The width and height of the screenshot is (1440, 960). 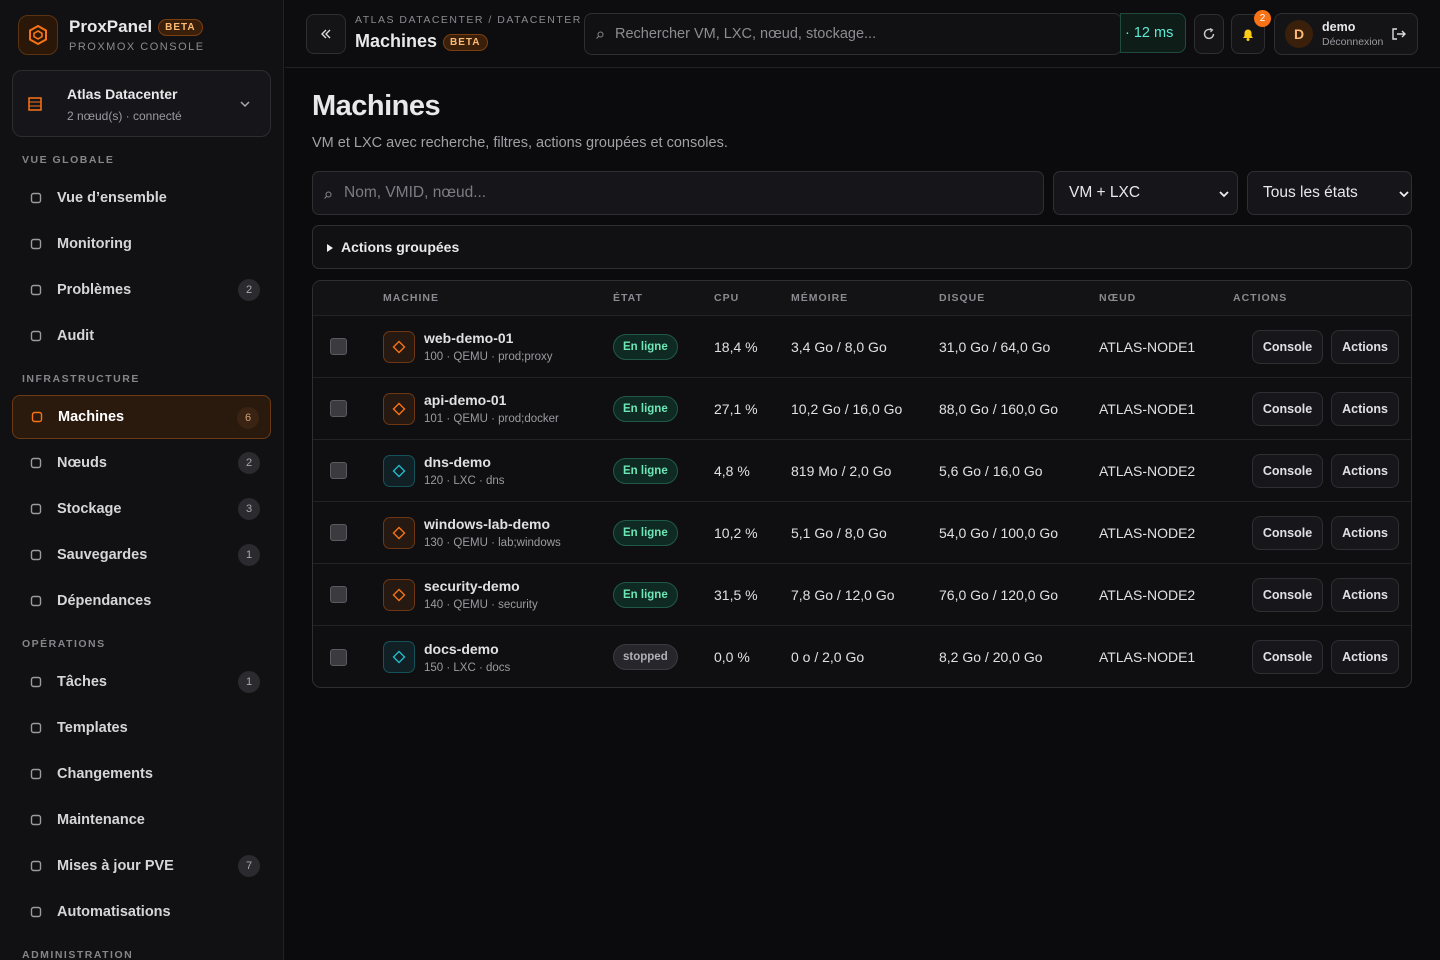 What do you see at coordinates (124, 116) in the screenshot?
I see `datacenter-status: 2 nœud(s) · connecté` at bounding box center [124, 116].